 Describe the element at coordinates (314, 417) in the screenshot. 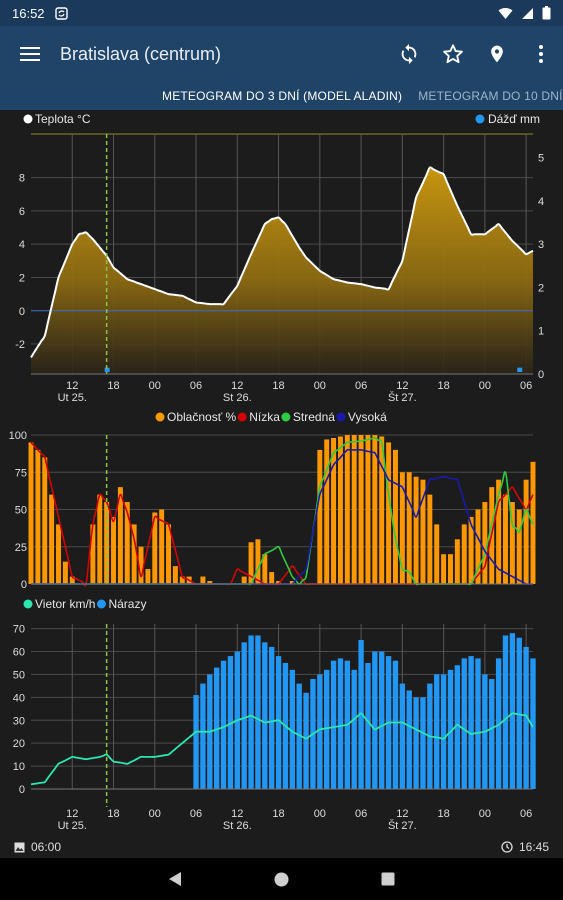

I see `legend-mid: Stredná` at that location.